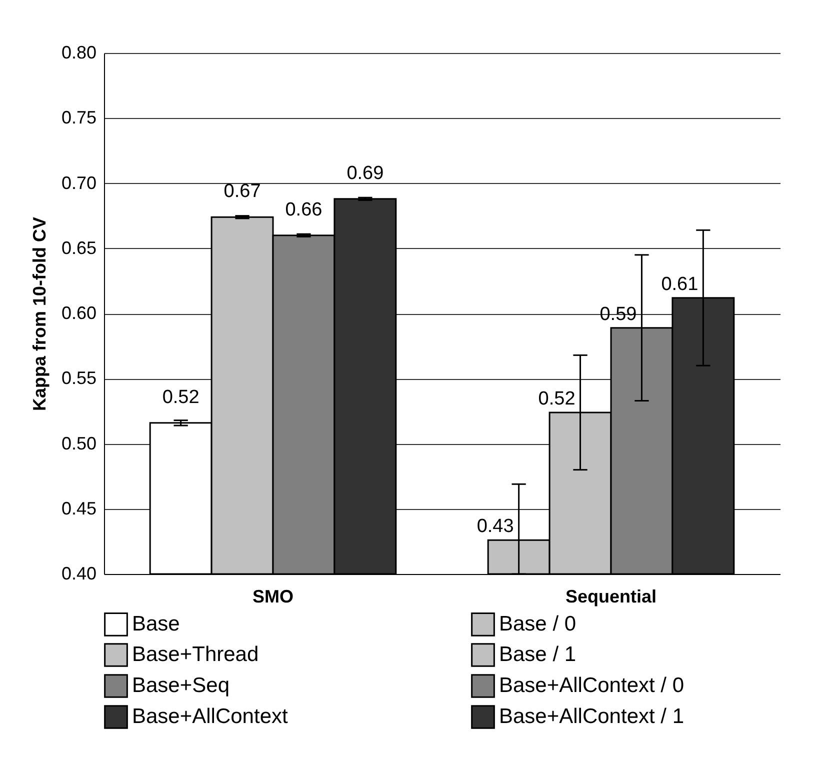 Image resolution: width=839 pixels, height=776 pixels. I want to click on data-label: 0.69, so click(365, 173).